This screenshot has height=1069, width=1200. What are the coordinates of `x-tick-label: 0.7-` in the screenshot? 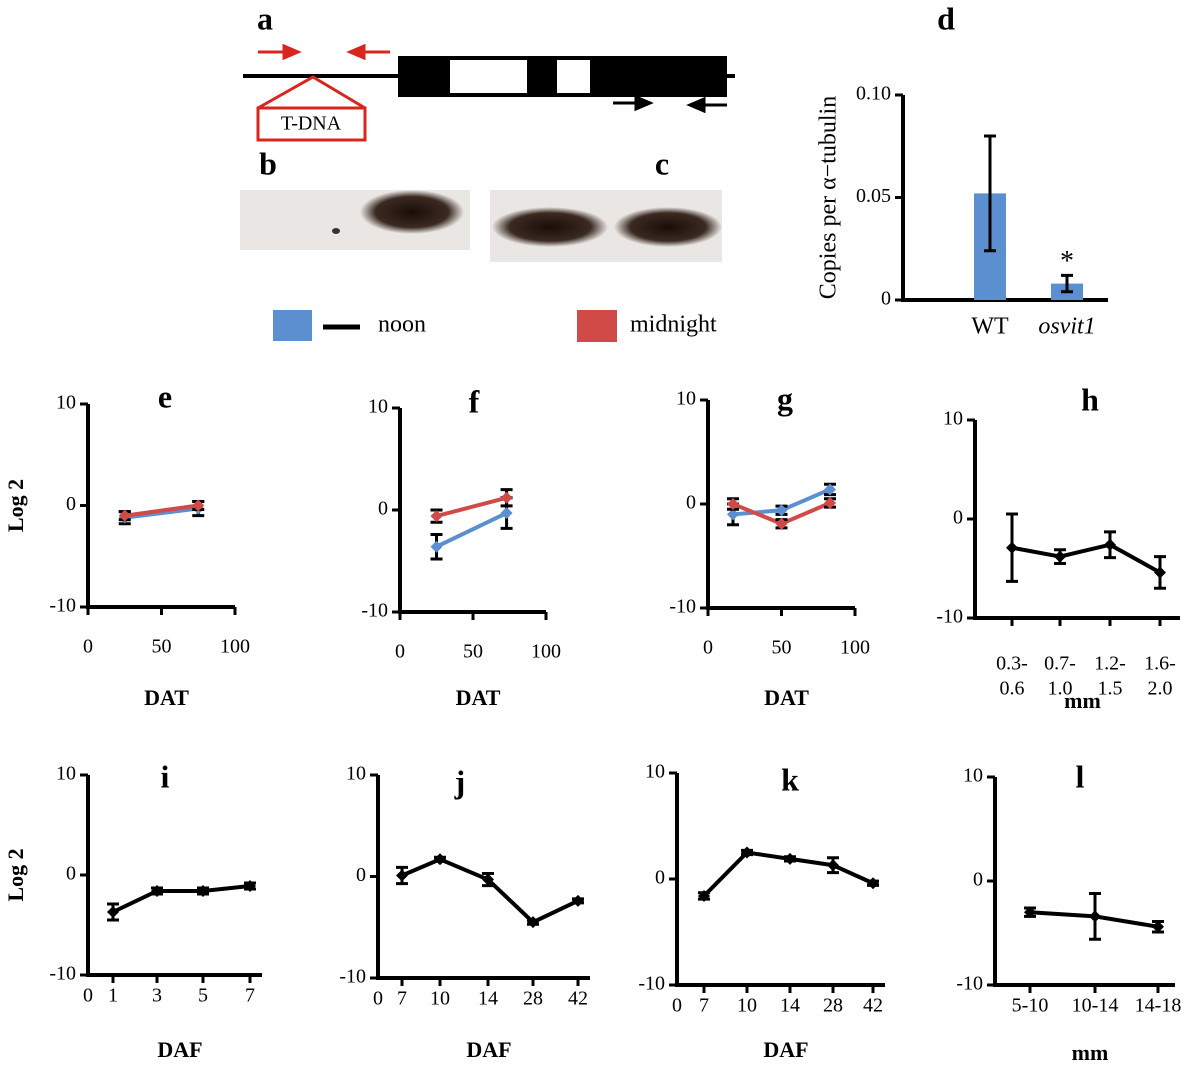 It's located at (1060, 664).